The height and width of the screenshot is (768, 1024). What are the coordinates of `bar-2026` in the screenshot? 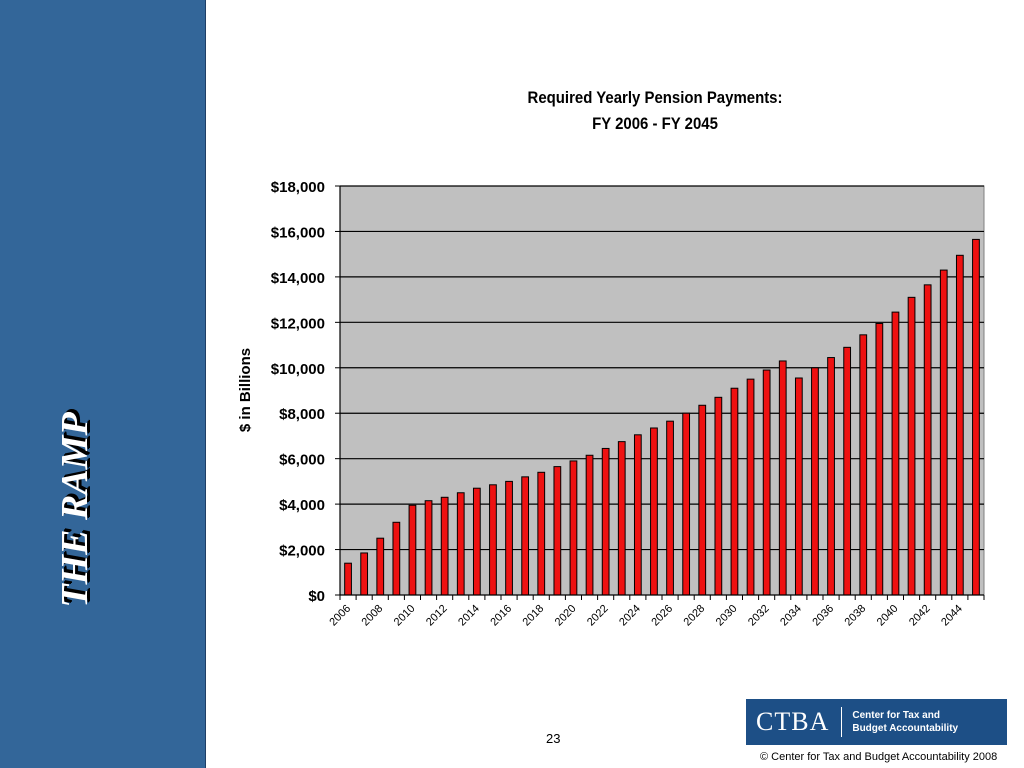 It's located at (670, 508).